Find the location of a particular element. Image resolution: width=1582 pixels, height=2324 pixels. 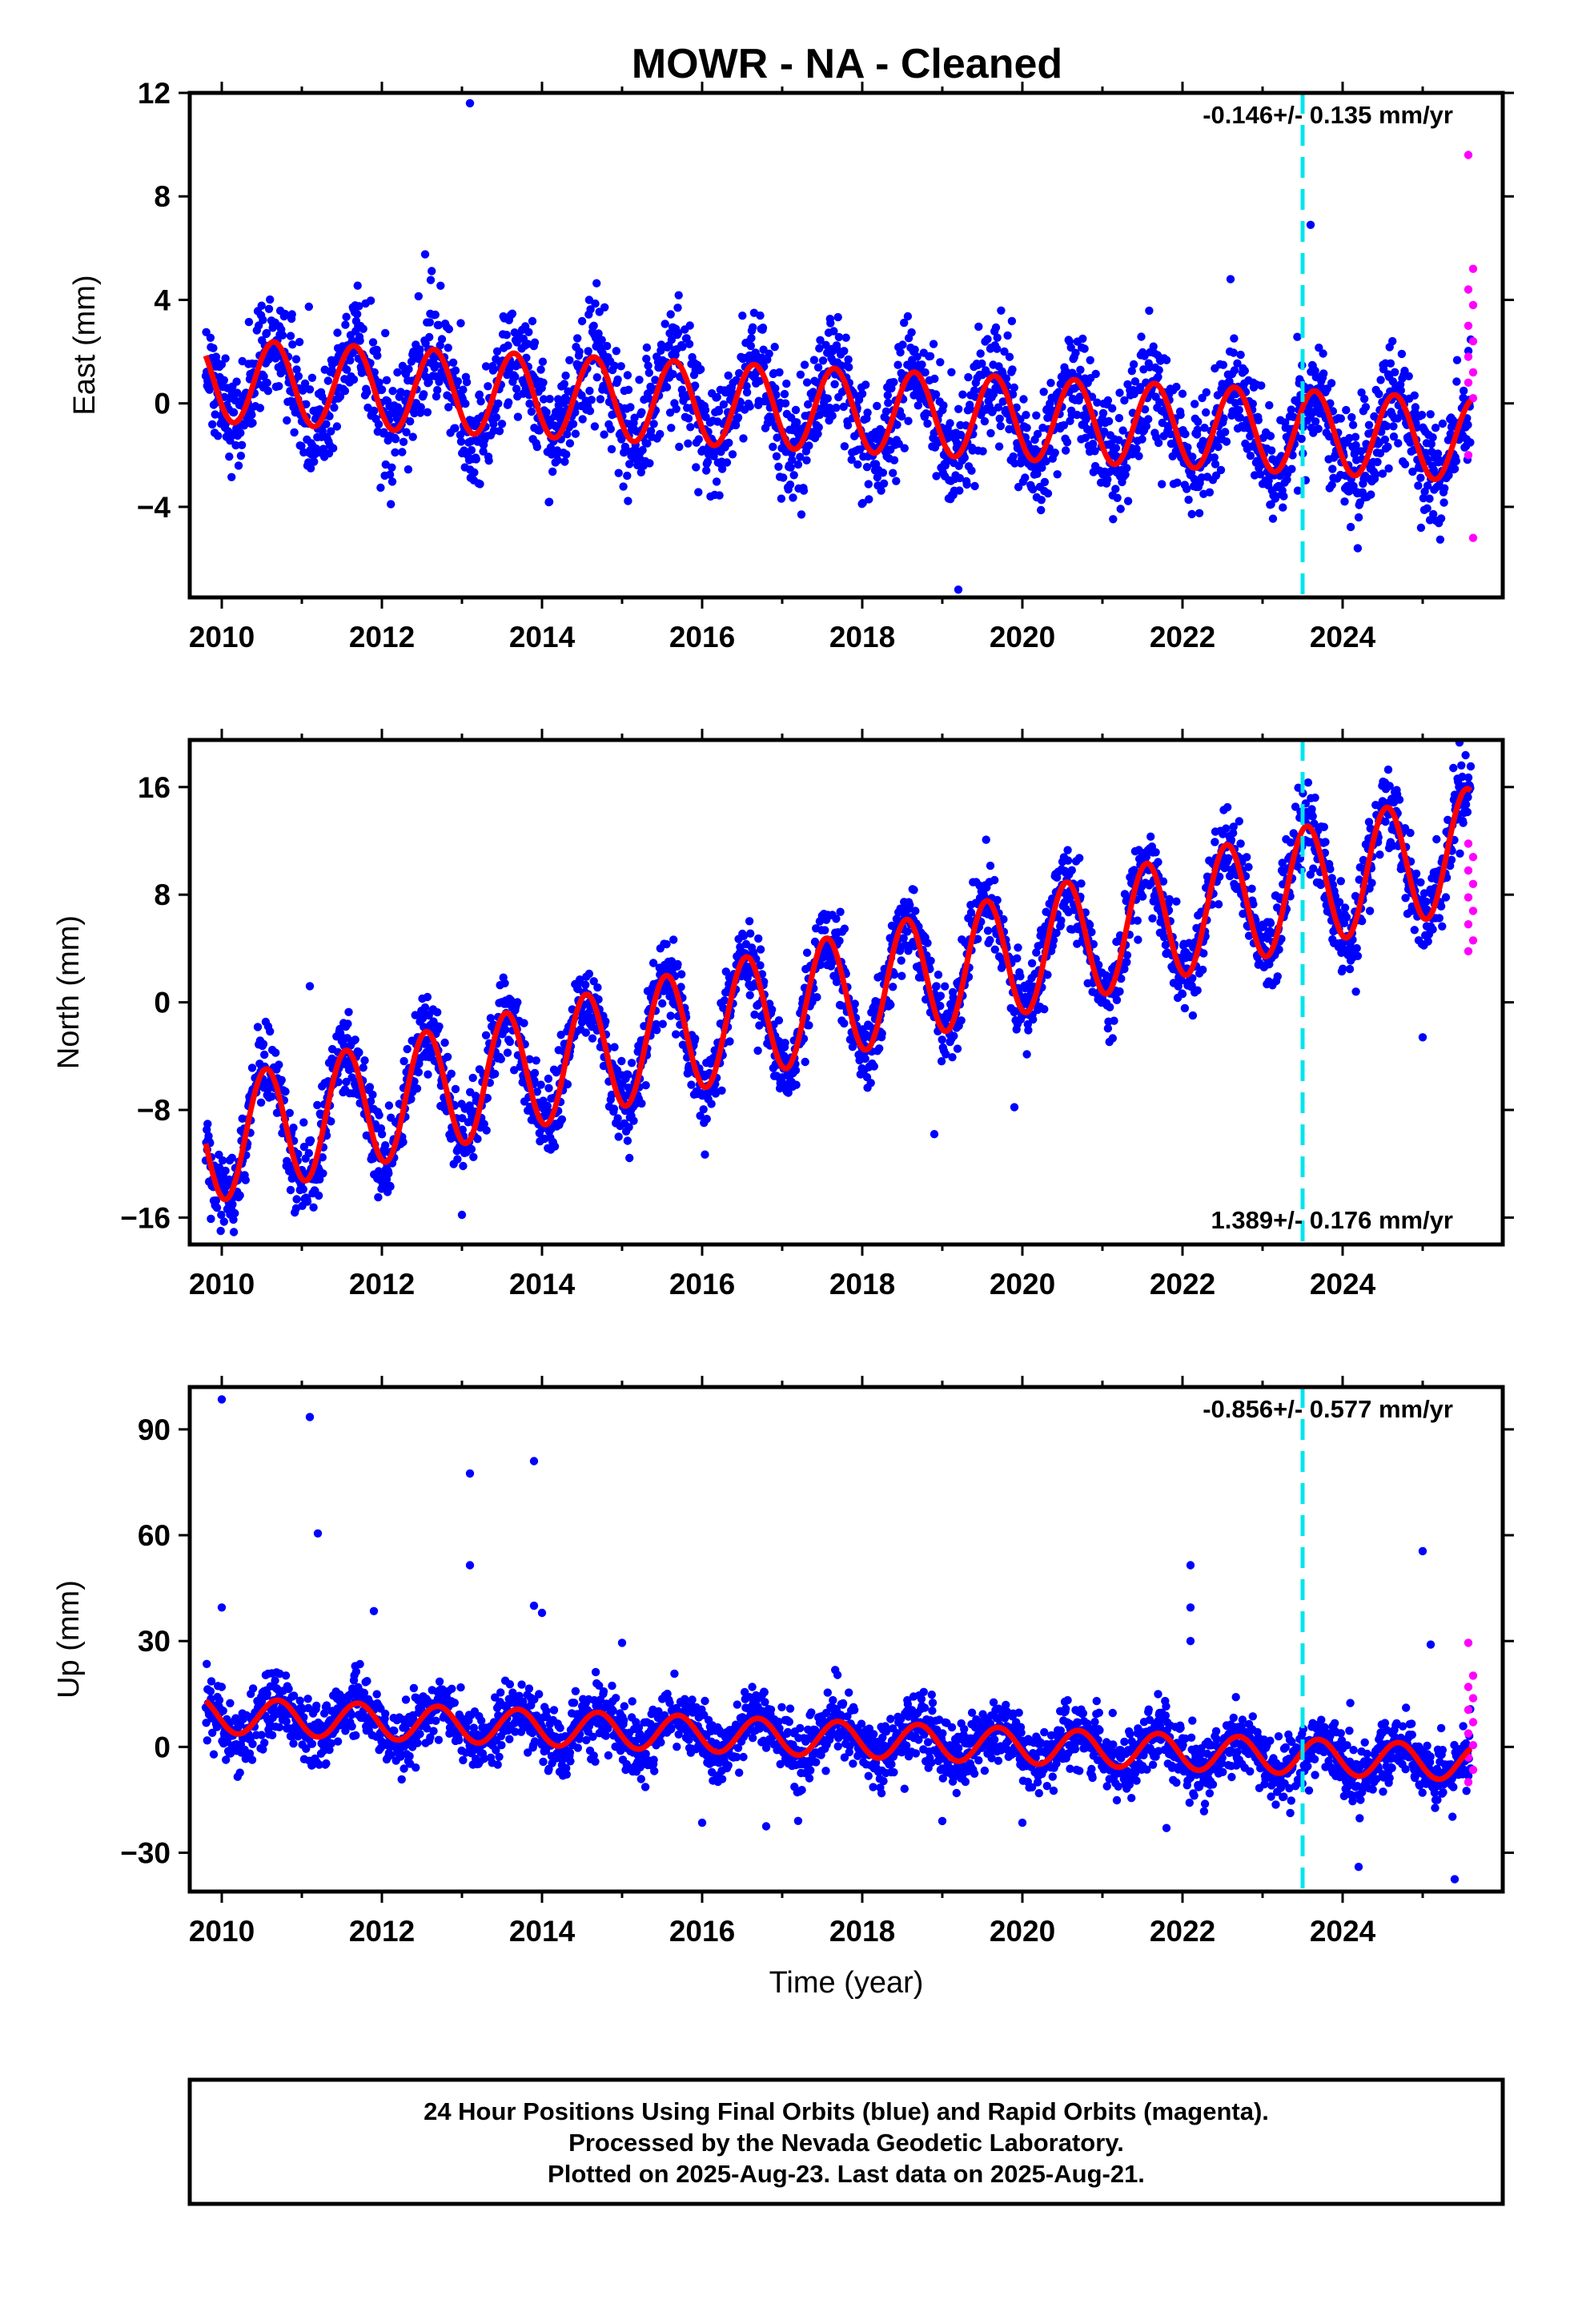

y-tick-label: 8 is located at coordinates (162, 196).